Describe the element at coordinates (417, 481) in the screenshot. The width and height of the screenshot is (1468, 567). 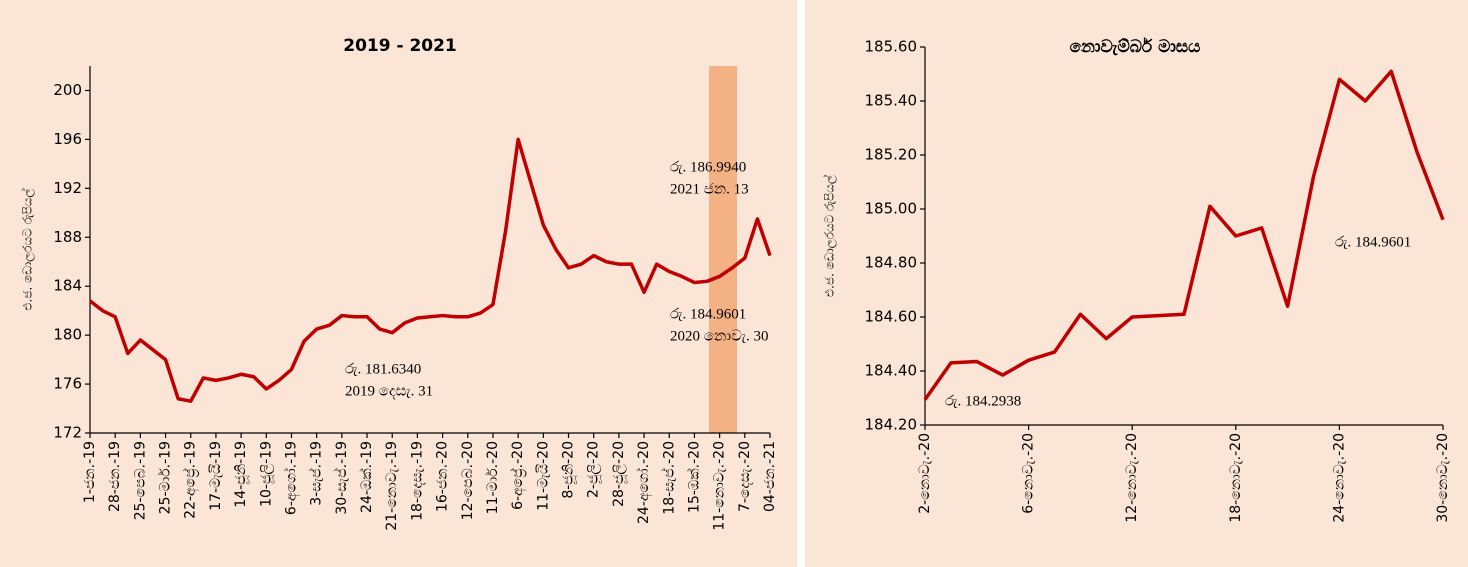
I see `x-tick-label: 18-දෙසැ.-19` at that location.